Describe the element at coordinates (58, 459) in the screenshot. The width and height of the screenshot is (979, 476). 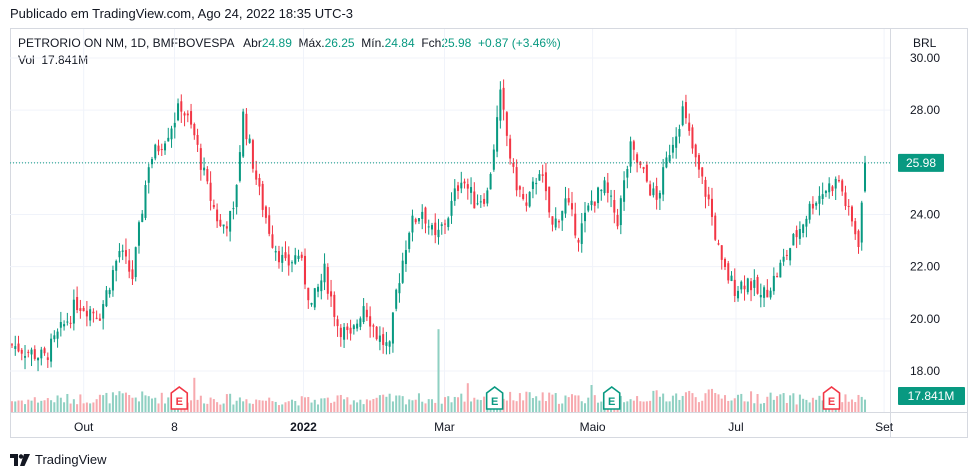
I see `brand: TradingView` at that location.